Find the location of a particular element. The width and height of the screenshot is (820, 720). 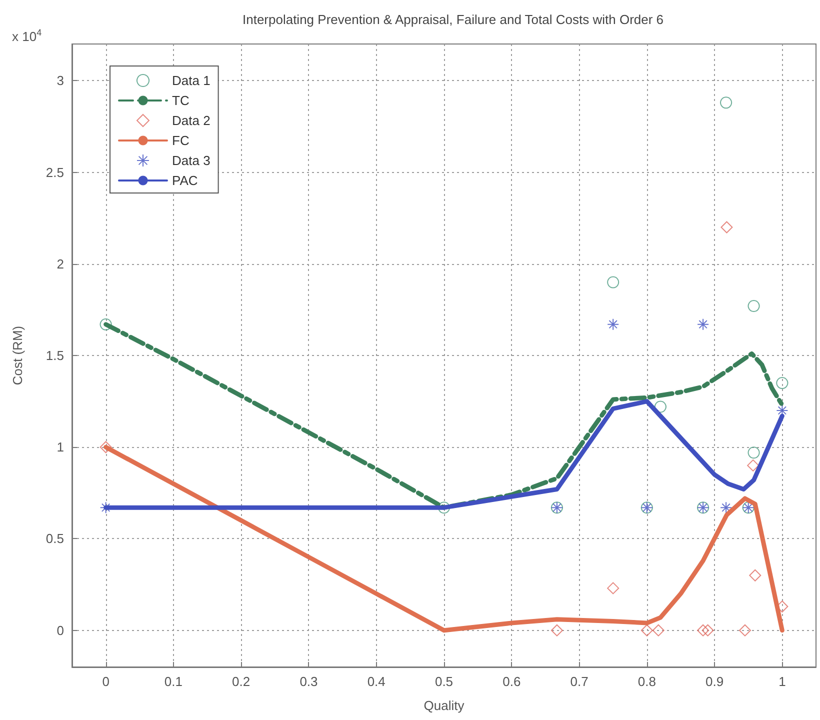

x-tick-label: 0.2 is located at coordinates (241, 681).